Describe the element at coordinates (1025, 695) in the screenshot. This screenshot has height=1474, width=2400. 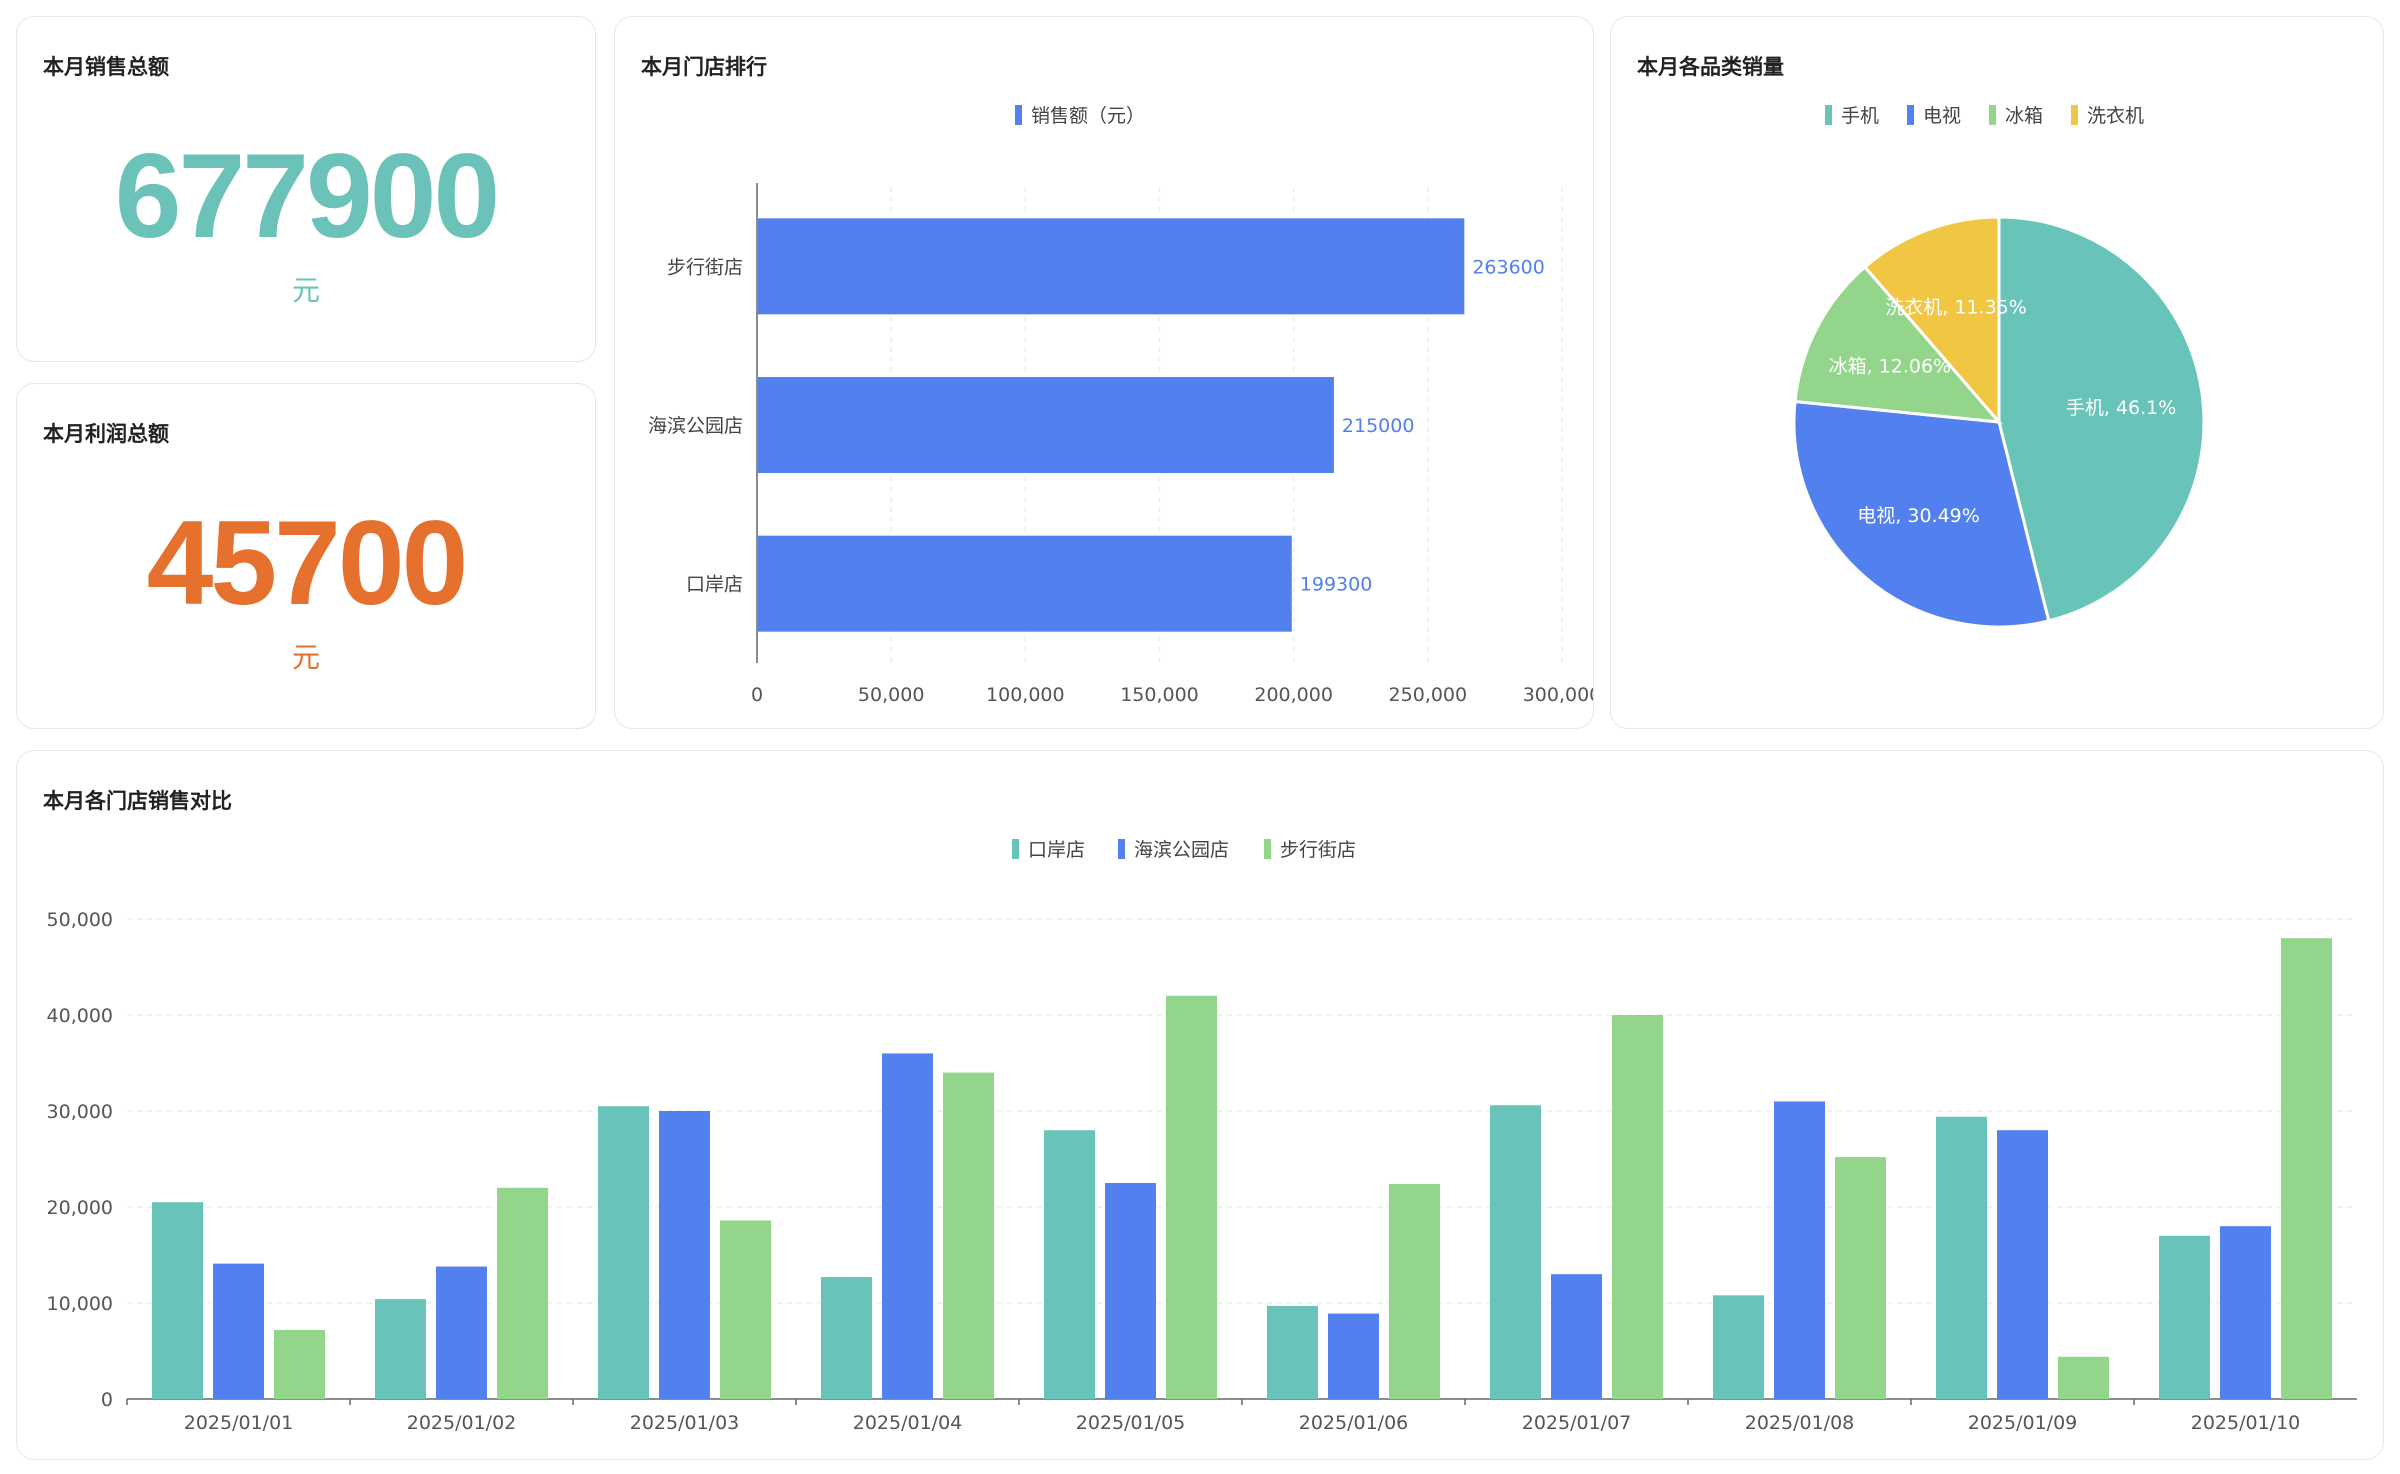
I see `x-tick-label: 100,000` at that location.